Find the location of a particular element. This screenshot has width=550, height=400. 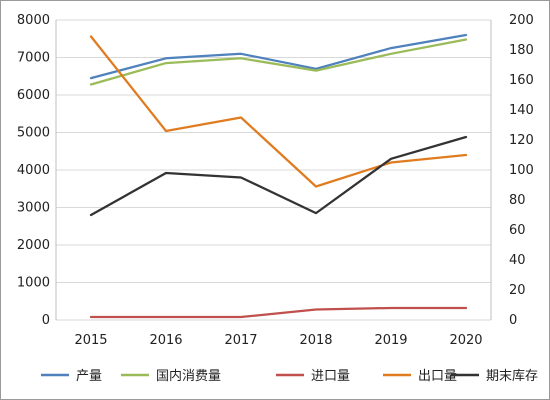

y-right-tick-label: 80 is located at coordinates (517, 200).